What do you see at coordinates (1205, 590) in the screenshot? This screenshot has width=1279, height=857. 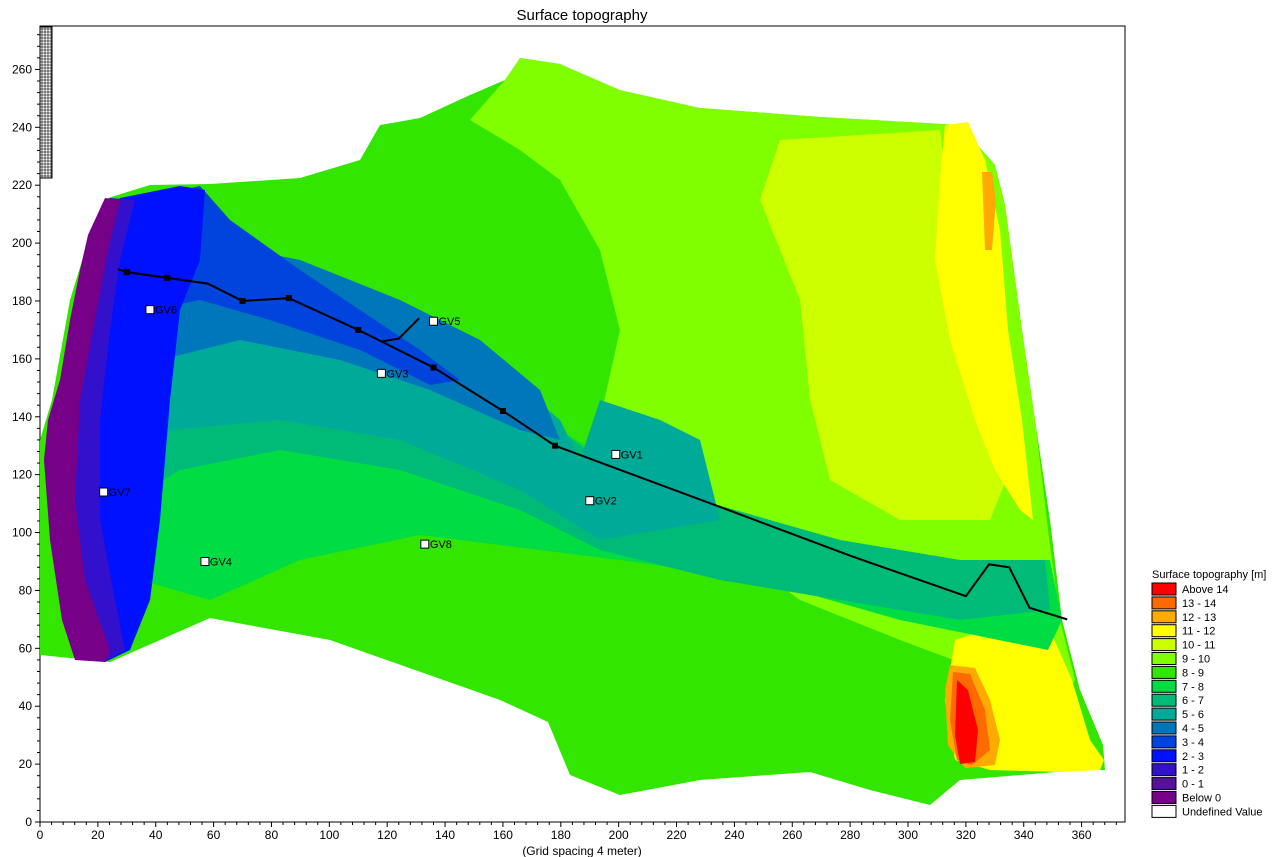 I see `legend-label: Above 14` at bounding box center [1205, 590].